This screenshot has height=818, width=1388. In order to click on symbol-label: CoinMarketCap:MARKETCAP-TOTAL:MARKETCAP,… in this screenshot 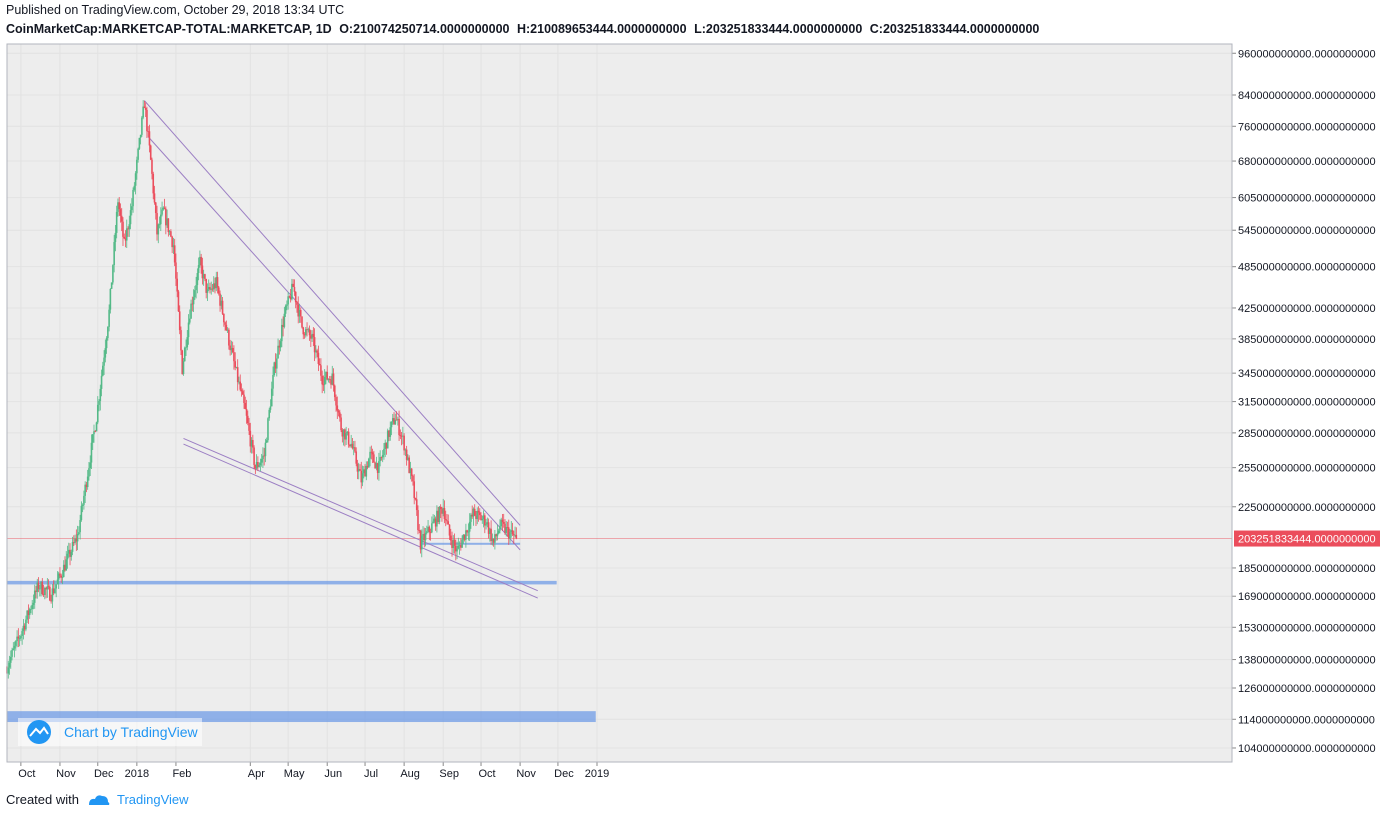, I will do `click(169, 29)`.